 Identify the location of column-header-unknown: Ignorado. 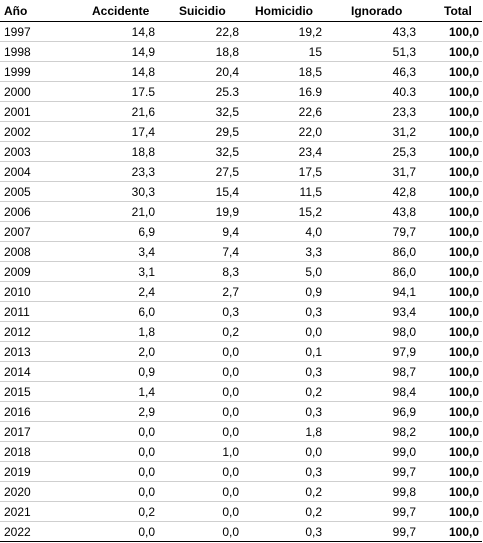
(372, 11).